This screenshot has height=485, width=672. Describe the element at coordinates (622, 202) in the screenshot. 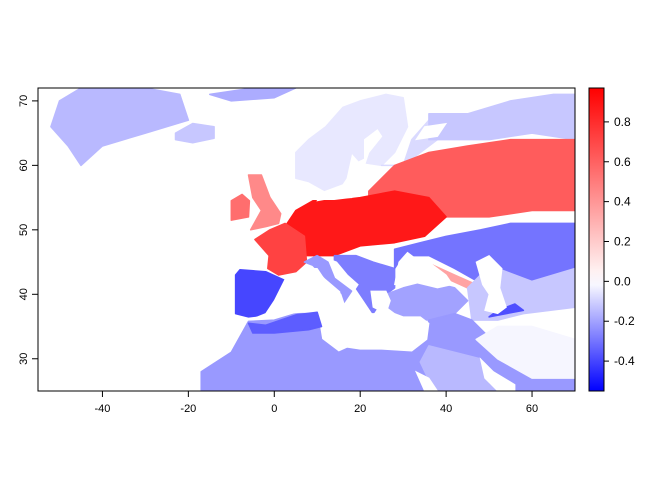

I see `colorbar-tick-label: 0.4` at that location.